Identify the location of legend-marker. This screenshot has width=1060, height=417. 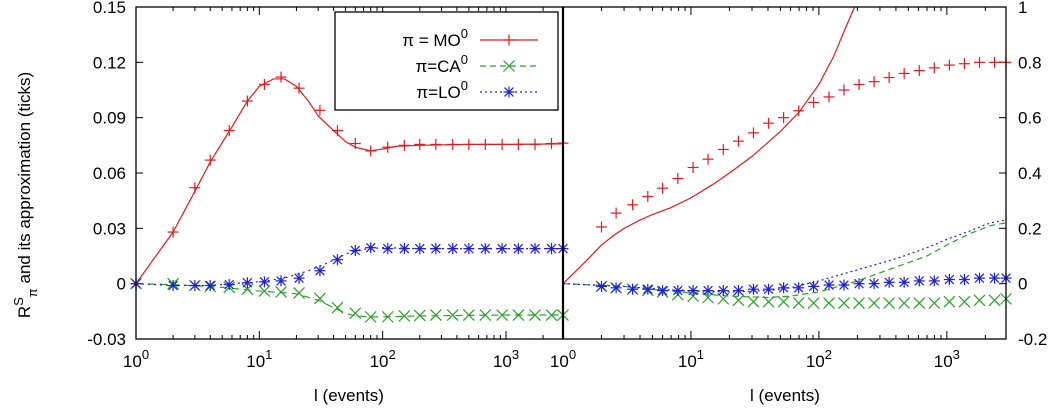
(509, 92).